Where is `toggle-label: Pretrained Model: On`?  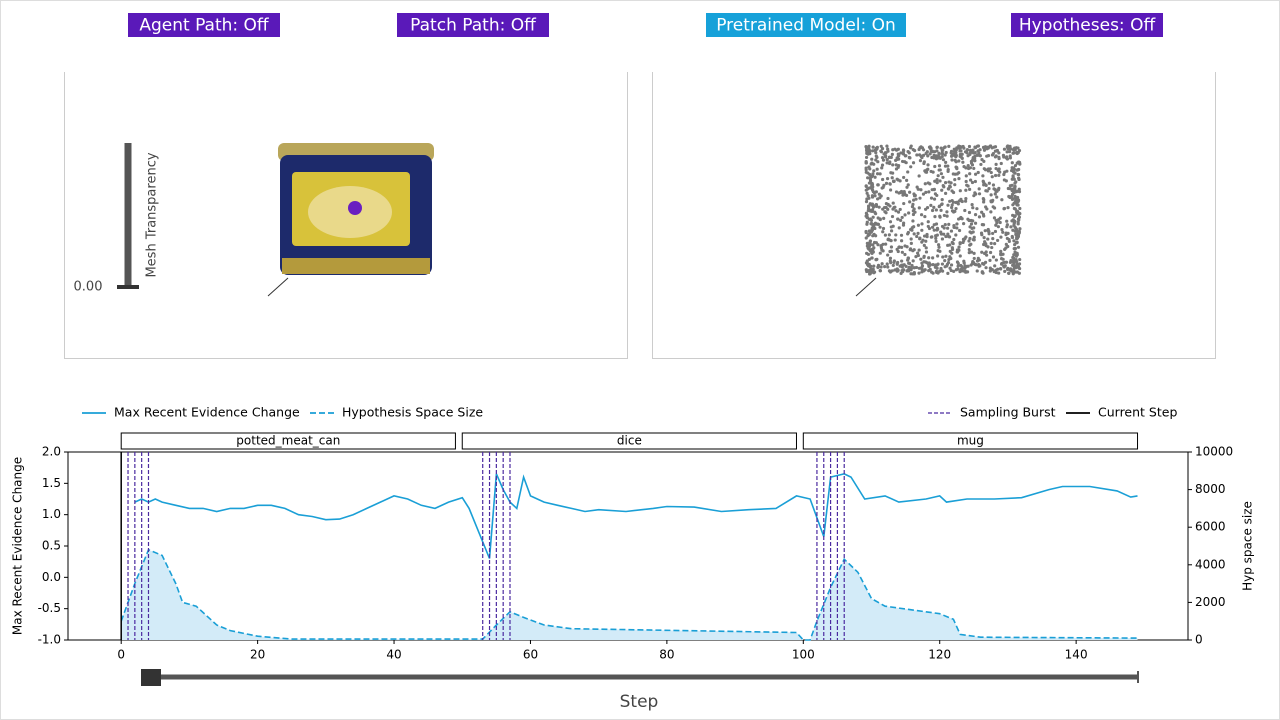
toggle-label: Pretrained Model: On is located at coordinates (806, 26).